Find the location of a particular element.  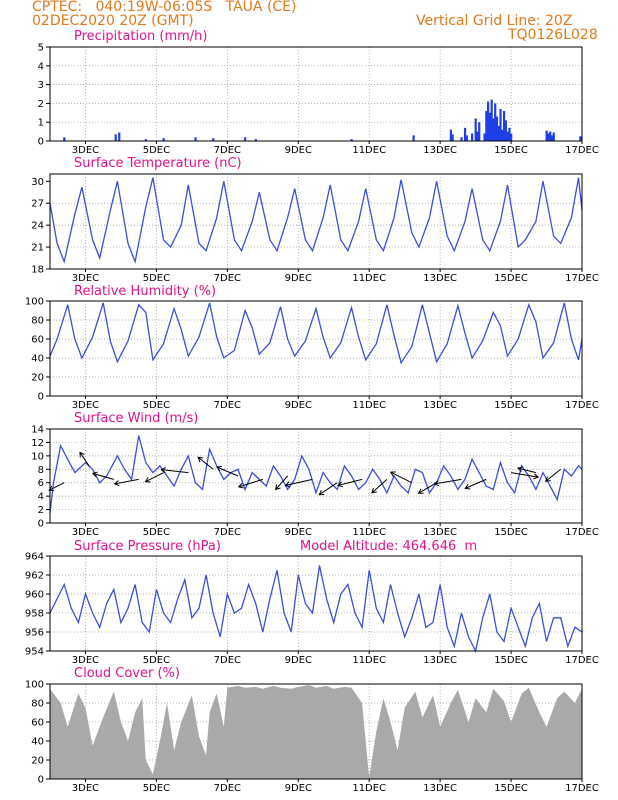

y-tick-label: 954 is located at coordinates (34, 652).